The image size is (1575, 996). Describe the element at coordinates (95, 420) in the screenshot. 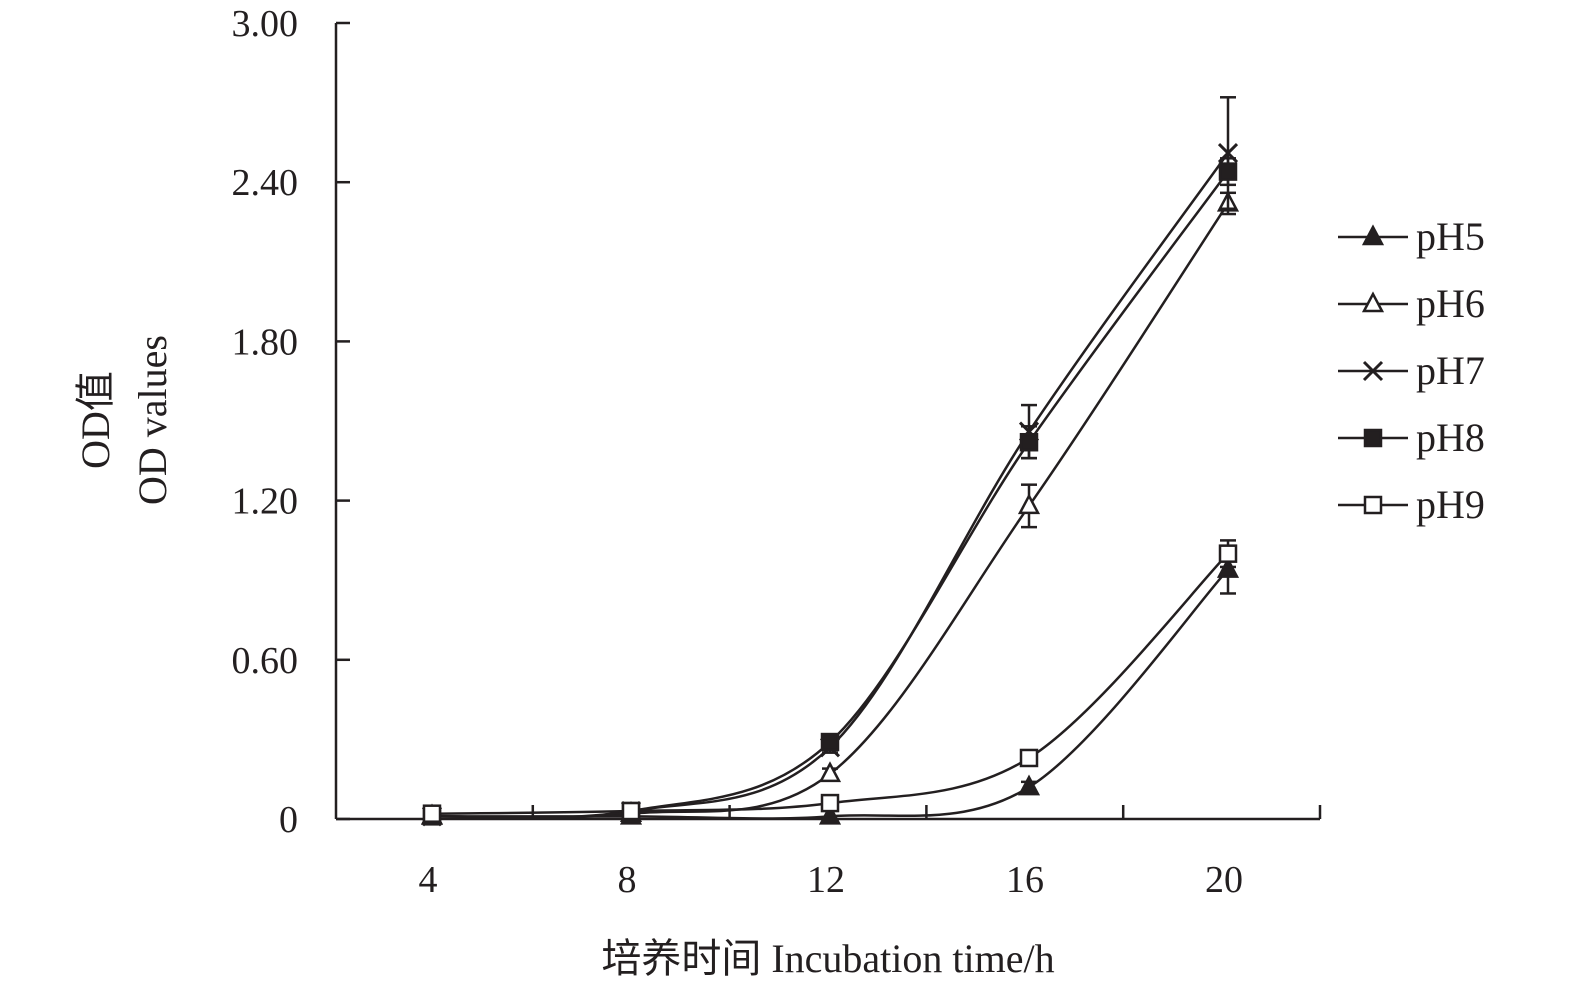

I see `y-axis-title-cn: OD值` at that location.